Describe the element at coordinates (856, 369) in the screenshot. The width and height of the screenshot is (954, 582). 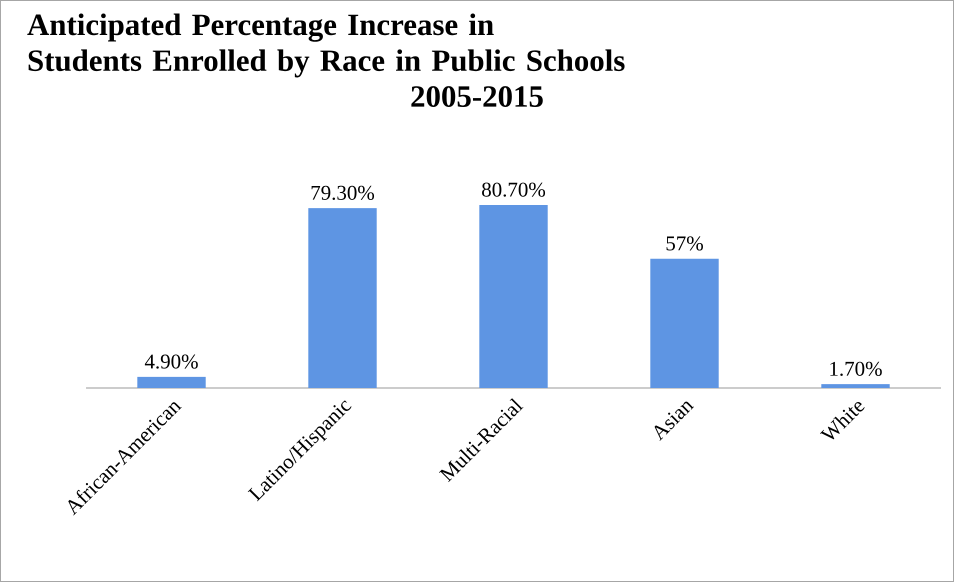
I see `data-label: 1.70%` at that location.